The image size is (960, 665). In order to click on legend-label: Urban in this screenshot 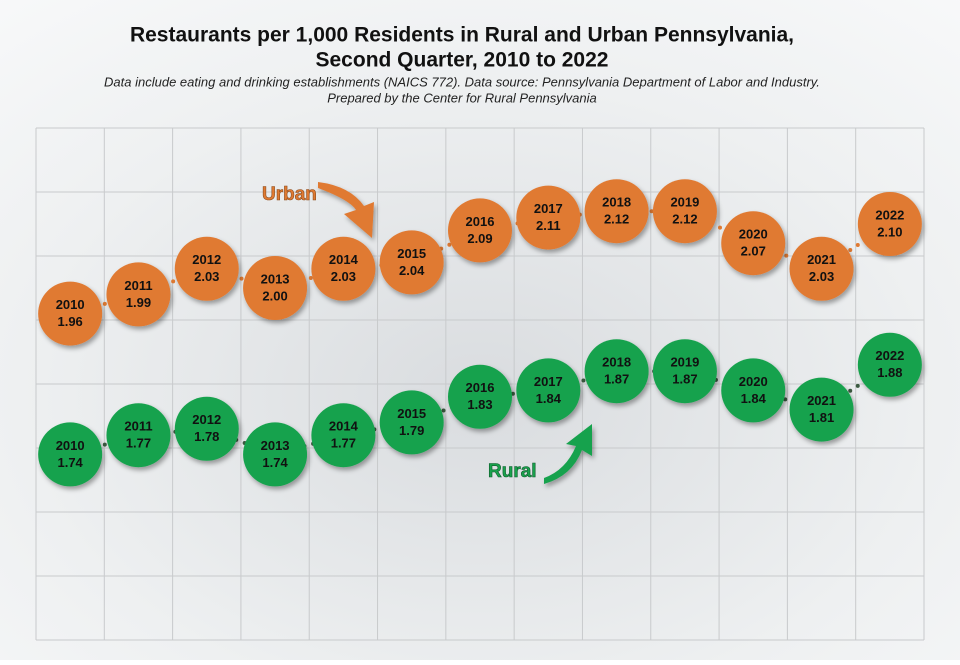, I will do `click(289, 194)`.